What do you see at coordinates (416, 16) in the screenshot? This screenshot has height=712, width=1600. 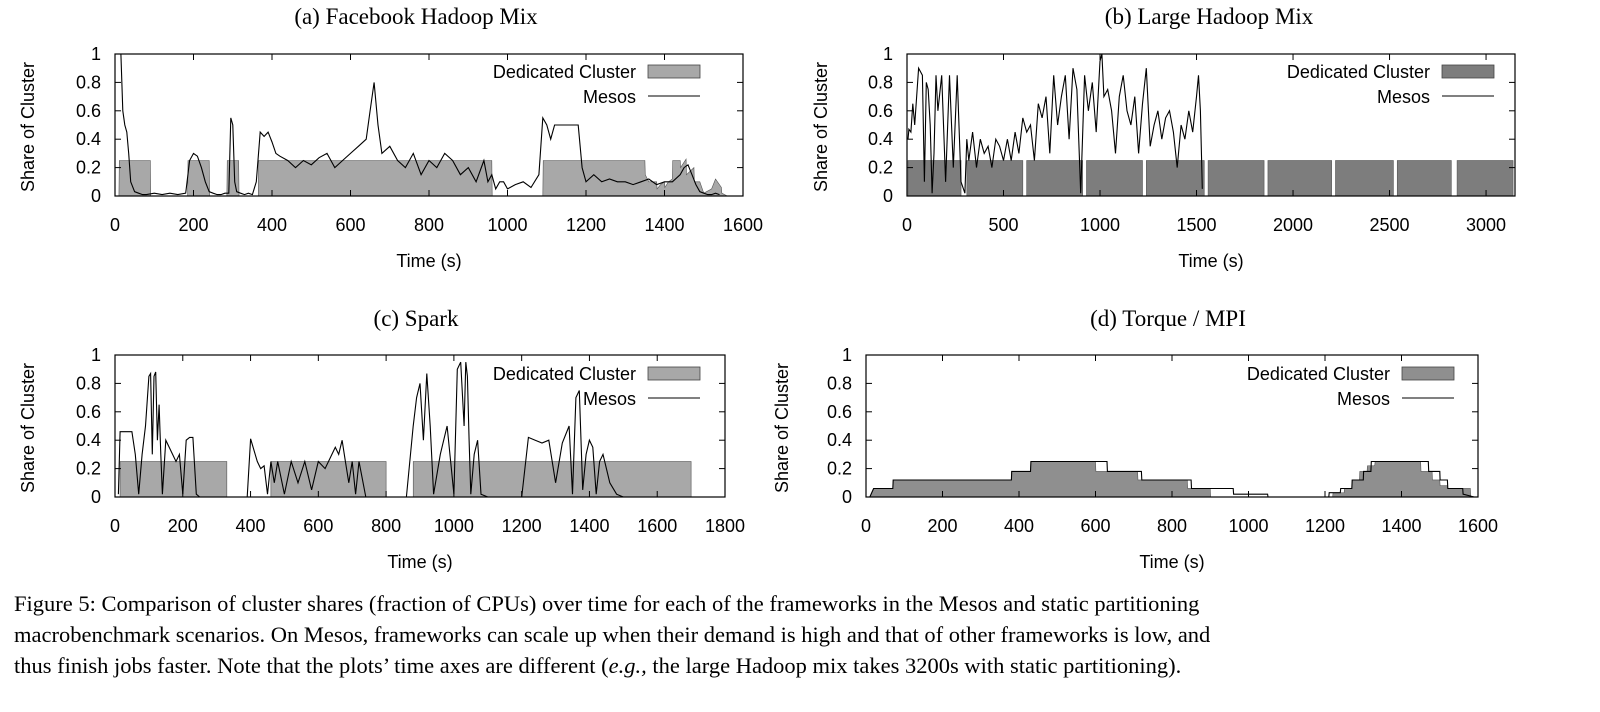 I see `panel-title: (a) Facebook Hadoop Mix` at bounding box center [416, 16].